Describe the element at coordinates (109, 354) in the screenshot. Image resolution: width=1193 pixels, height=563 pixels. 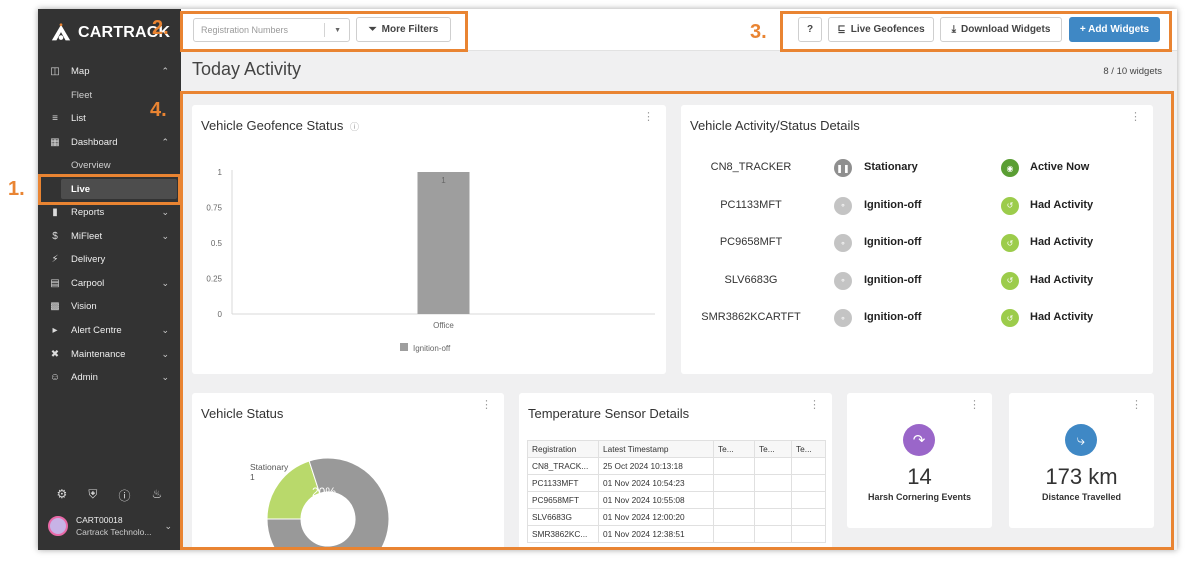
I see `sidebar-item-maintenance: ✖ Maintenance ⌄` at that location.